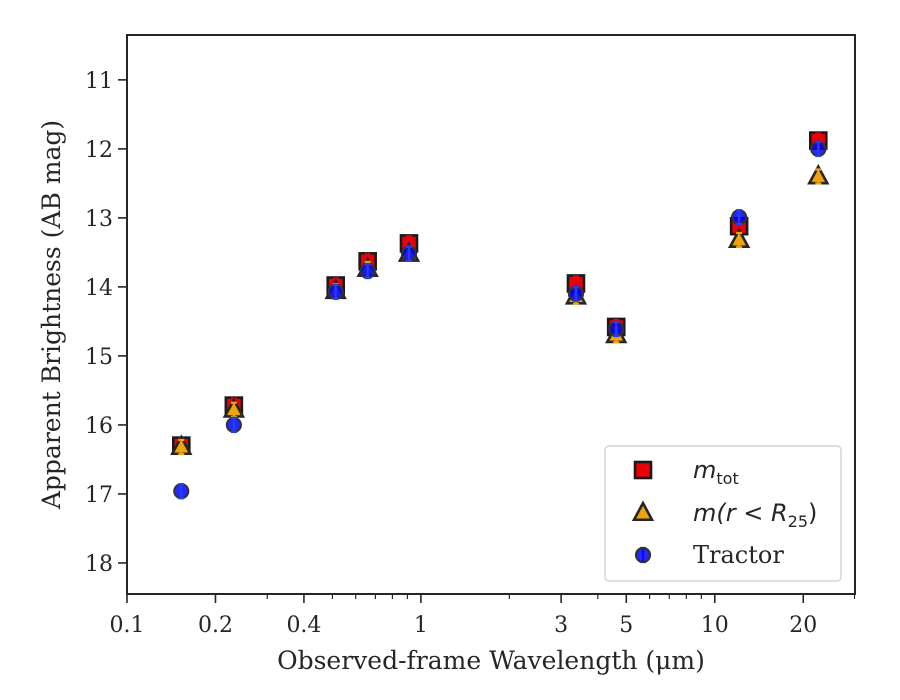 The image size is (900, 700). What do you see at coordinates (421, 625) in the screenshot?
I see `x-tick-label: 1` at bounding box center [421, 625].